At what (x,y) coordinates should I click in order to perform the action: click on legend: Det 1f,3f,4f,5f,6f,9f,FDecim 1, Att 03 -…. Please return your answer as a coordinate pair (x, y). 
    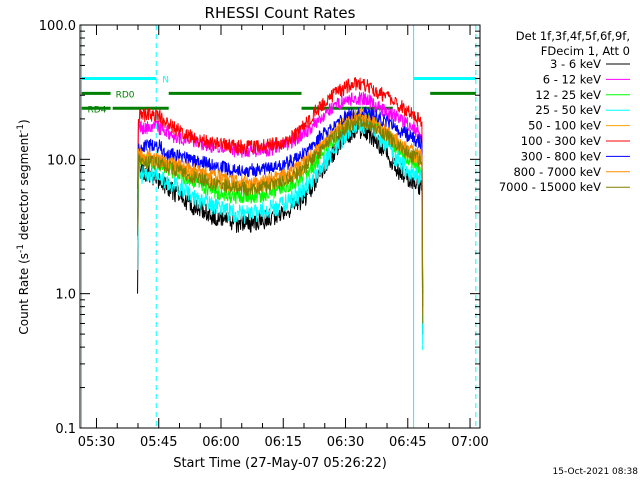
    Looking at the image, I should click on (564, 111).